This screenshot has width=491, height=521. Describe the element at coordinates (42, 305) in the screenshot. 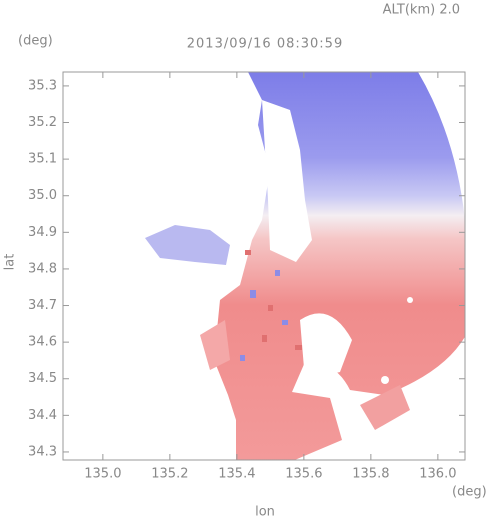

I see `y-tick-label: 34.7` at that location.